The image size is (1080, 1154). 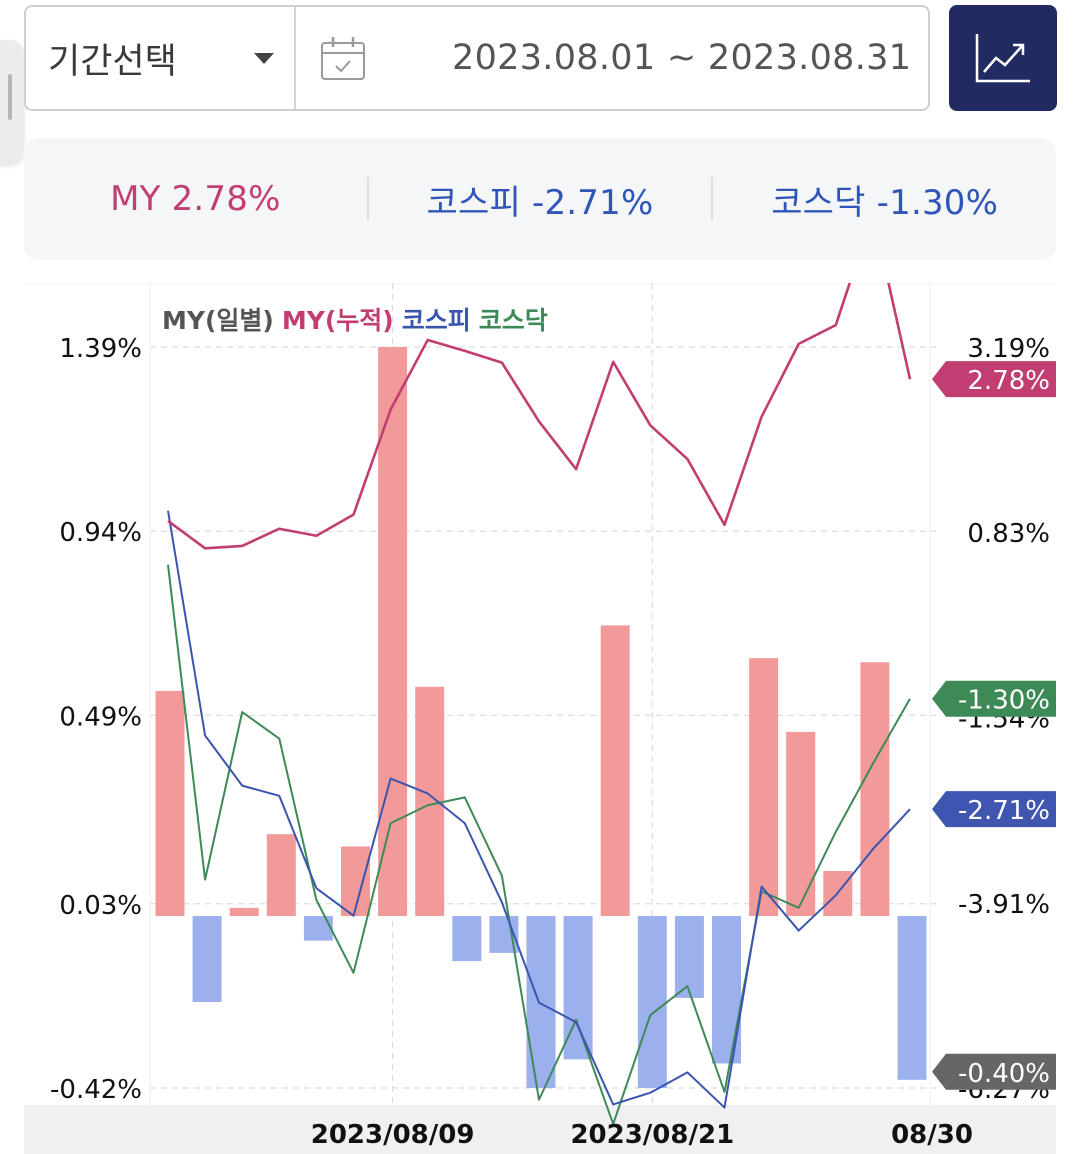 I want to click on period-select-label: 기간선택, so click(x=112, y=61).